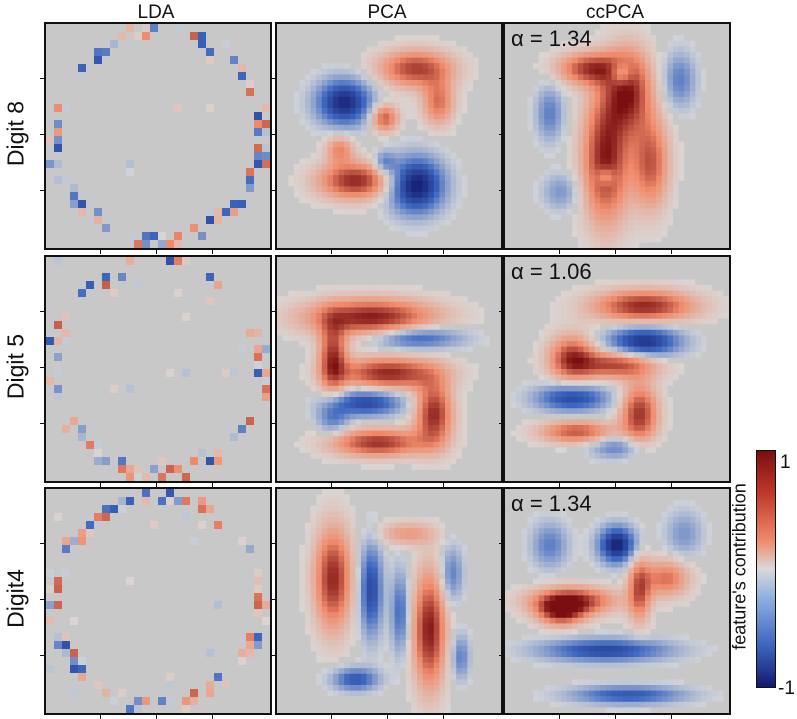 The height and width of the screenshot is (719, 797). Describe the element at coordinates (786, 689) in the screenshot. I see `colorbar-min-label: -1` at that location.